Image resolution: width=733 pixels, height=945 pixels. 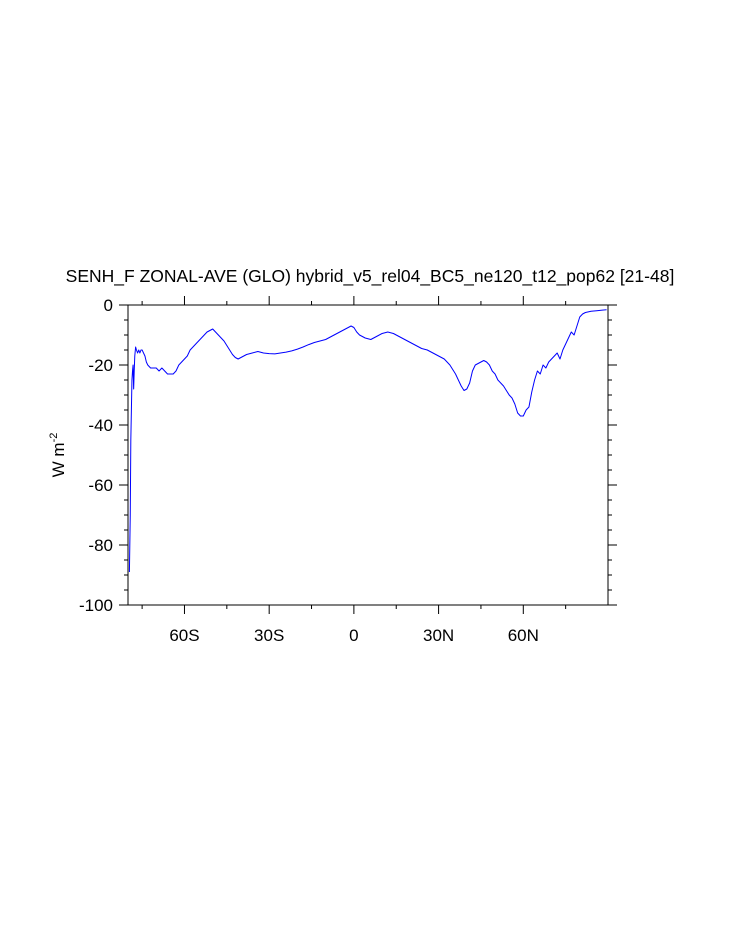 What do you see at coordinates (100, 365) in the screenshot?
I see `y-tick-label: -20` at bounding box center [100, 365].